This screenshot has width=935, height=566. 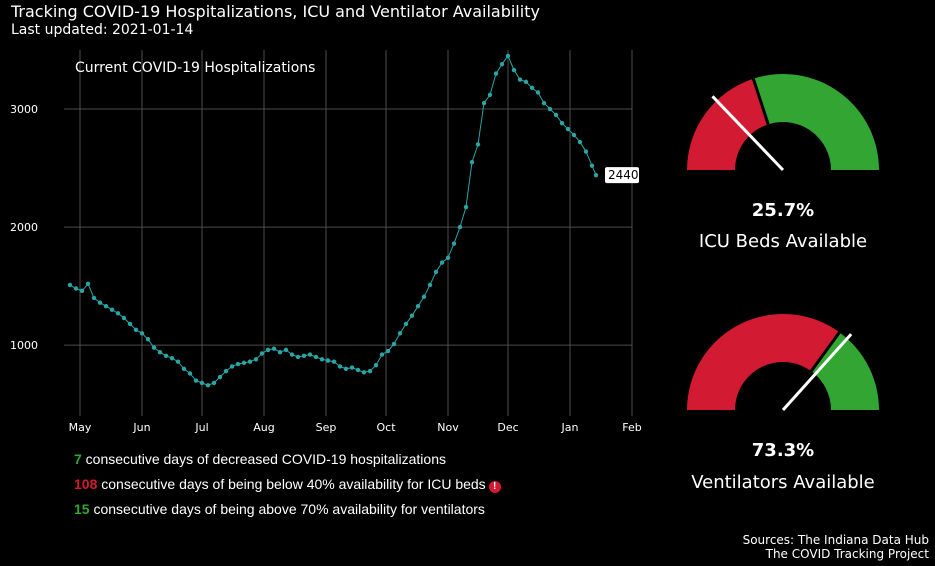 What do you see at coordinates (783, 210) in the screenshot?
I see `icu-gauge-percent: 25.7%` at bounding box center [783, 210].